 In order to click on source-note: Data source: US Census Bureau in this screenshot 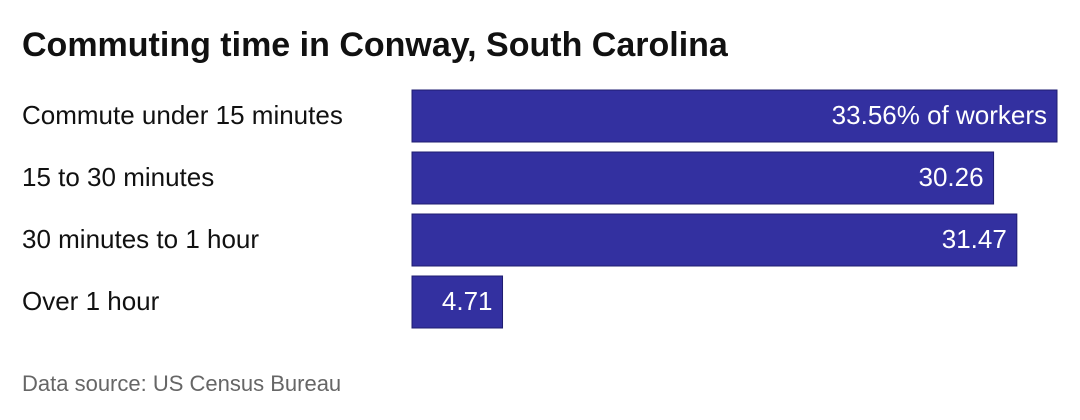, I will do `click(181, 383)`.